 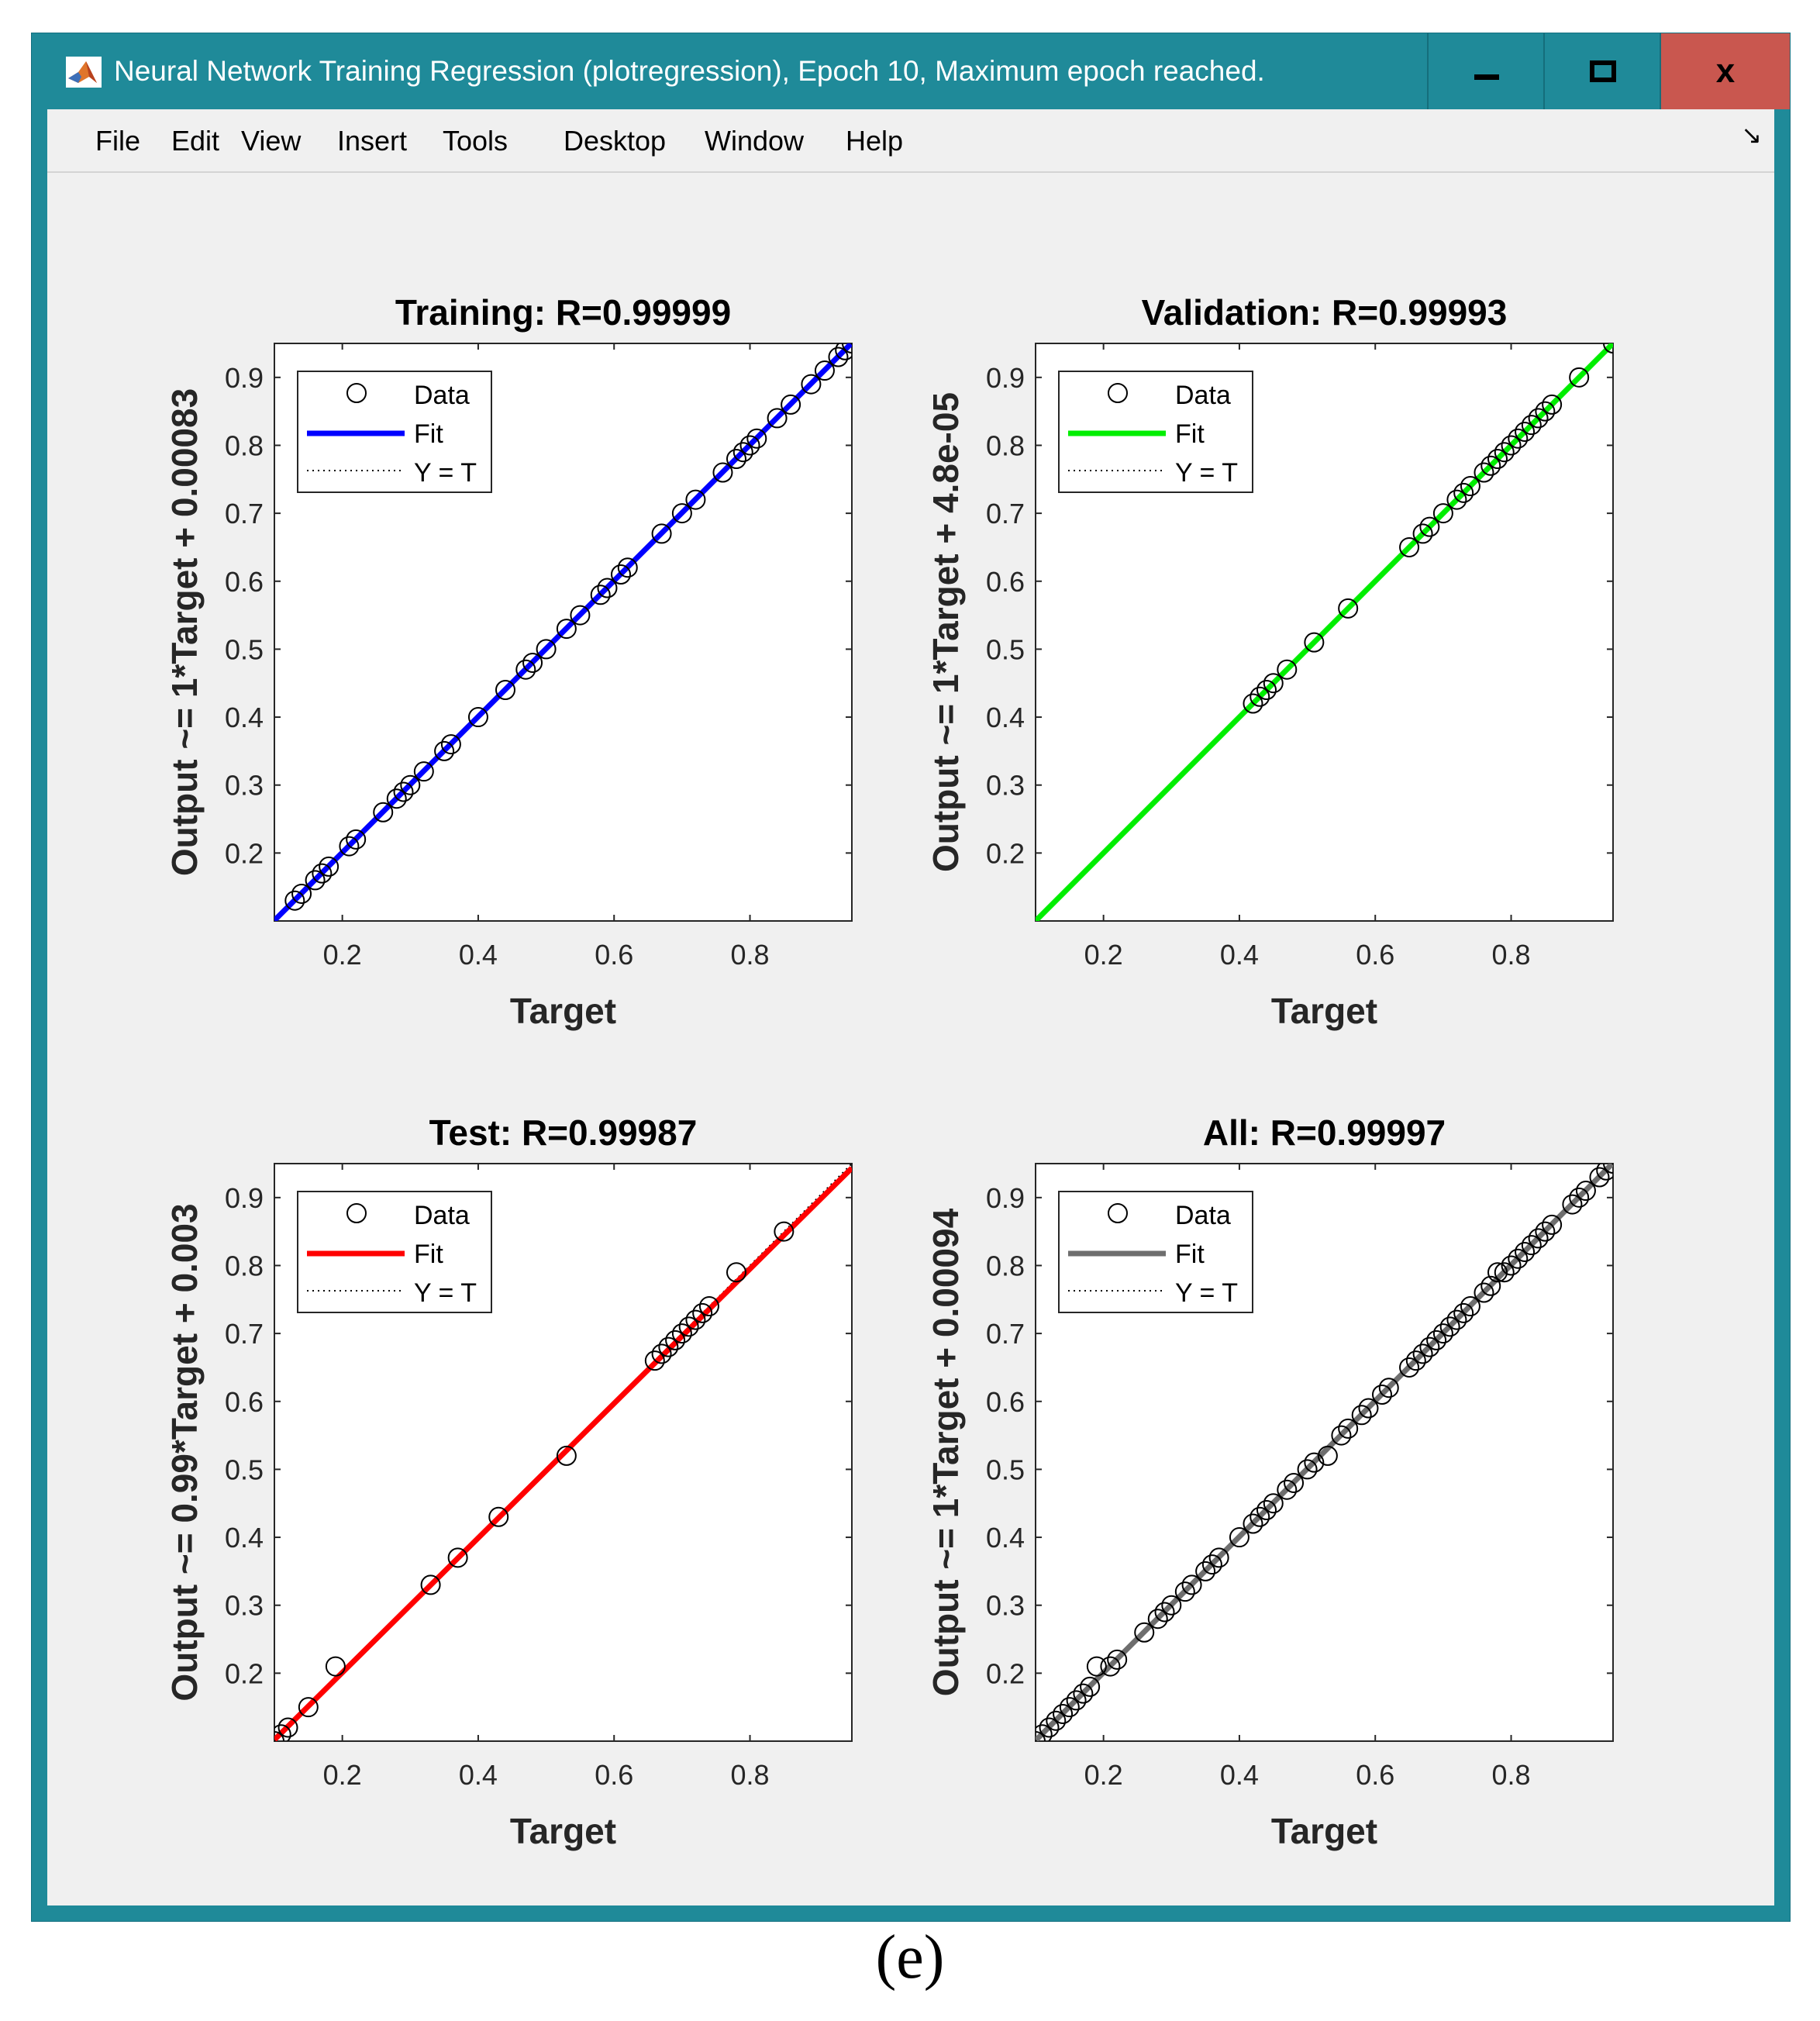 I want to click on close-button: x, so click(x=1725, y=71).